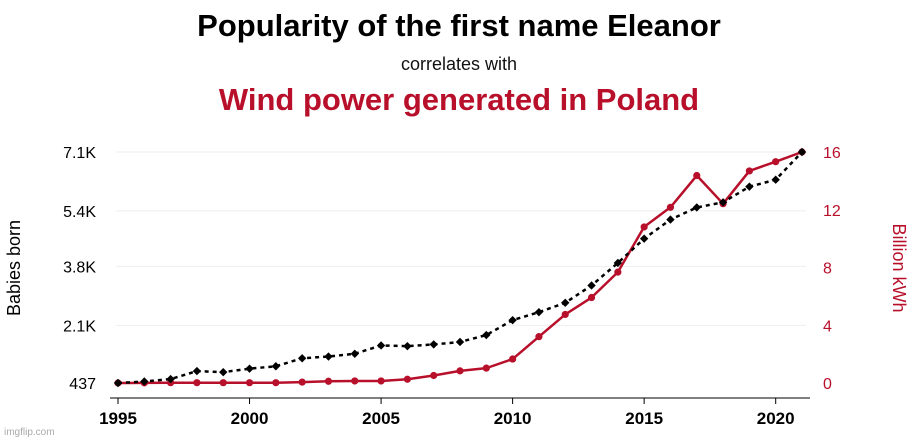  I want to click on x-tick-label: 2010, so click(513, 418).